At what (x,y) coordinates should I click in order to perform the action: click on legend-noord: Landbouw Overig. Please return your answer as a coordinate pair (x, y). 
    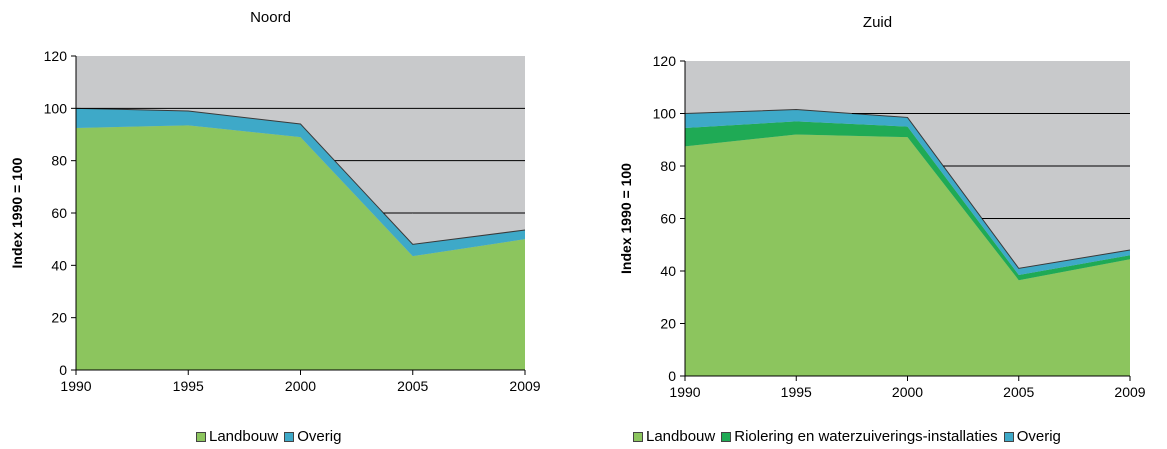
    Looking at the image, I should click on (271, 436).